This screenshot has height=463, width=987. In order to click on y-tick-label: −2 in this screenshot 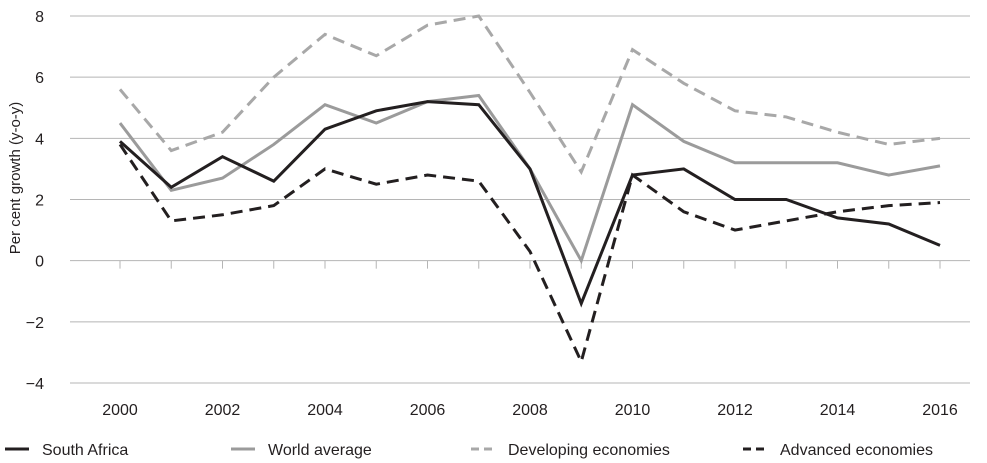, I will do `click(35, 323)`.